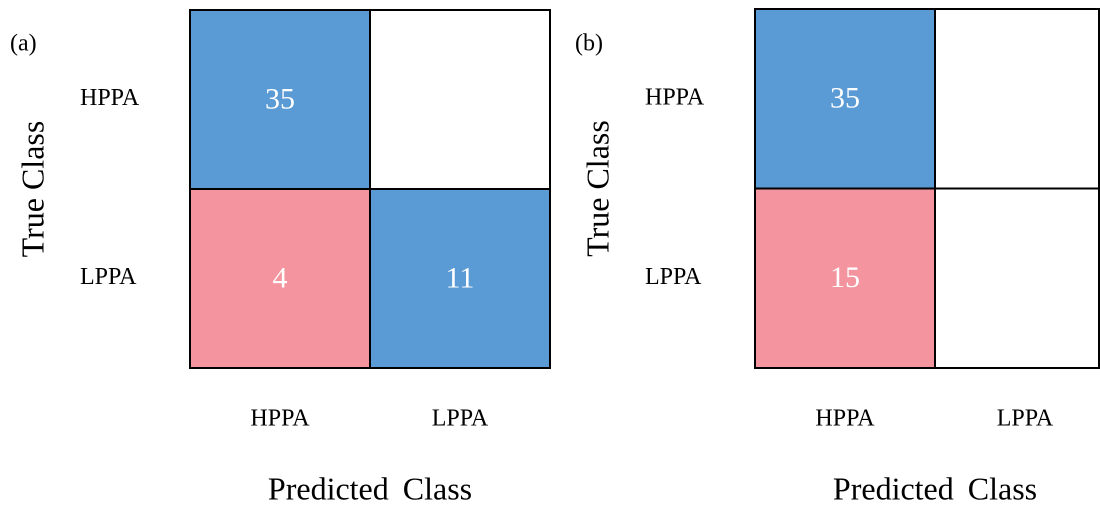  What do you see at coordinates (589, 44) in the screenshot?
I see `panel-label: (b)` at bounding box center [589, 44].